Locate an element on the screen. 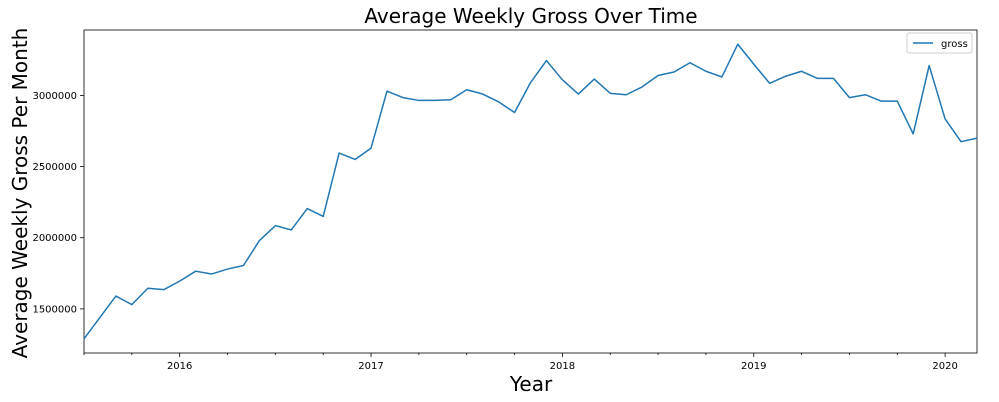 This screenshot has width=999, height=402. x-tick-label: 2018 is located at coordinates (562, 366).